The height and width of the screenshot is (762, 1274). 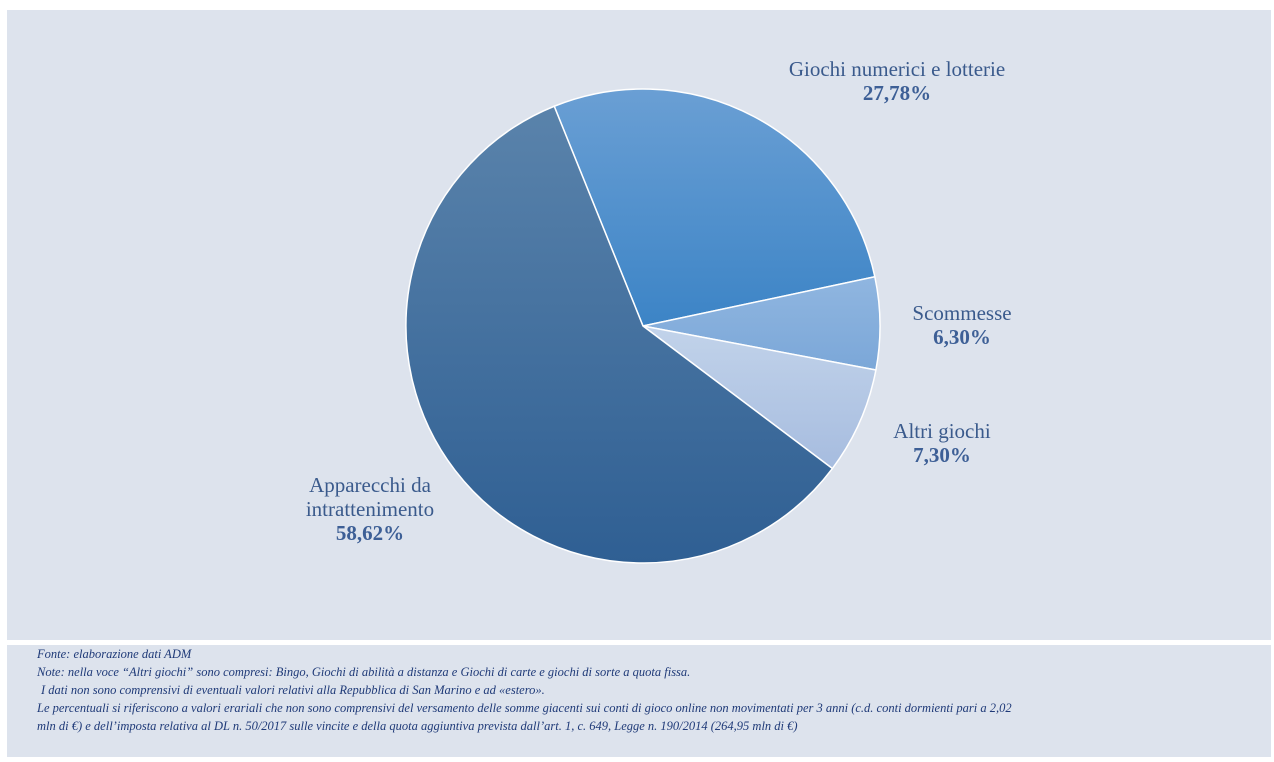 I want to click on slice-label-scommesse: Scommesse 6,30%, so click(x=962, y=325).